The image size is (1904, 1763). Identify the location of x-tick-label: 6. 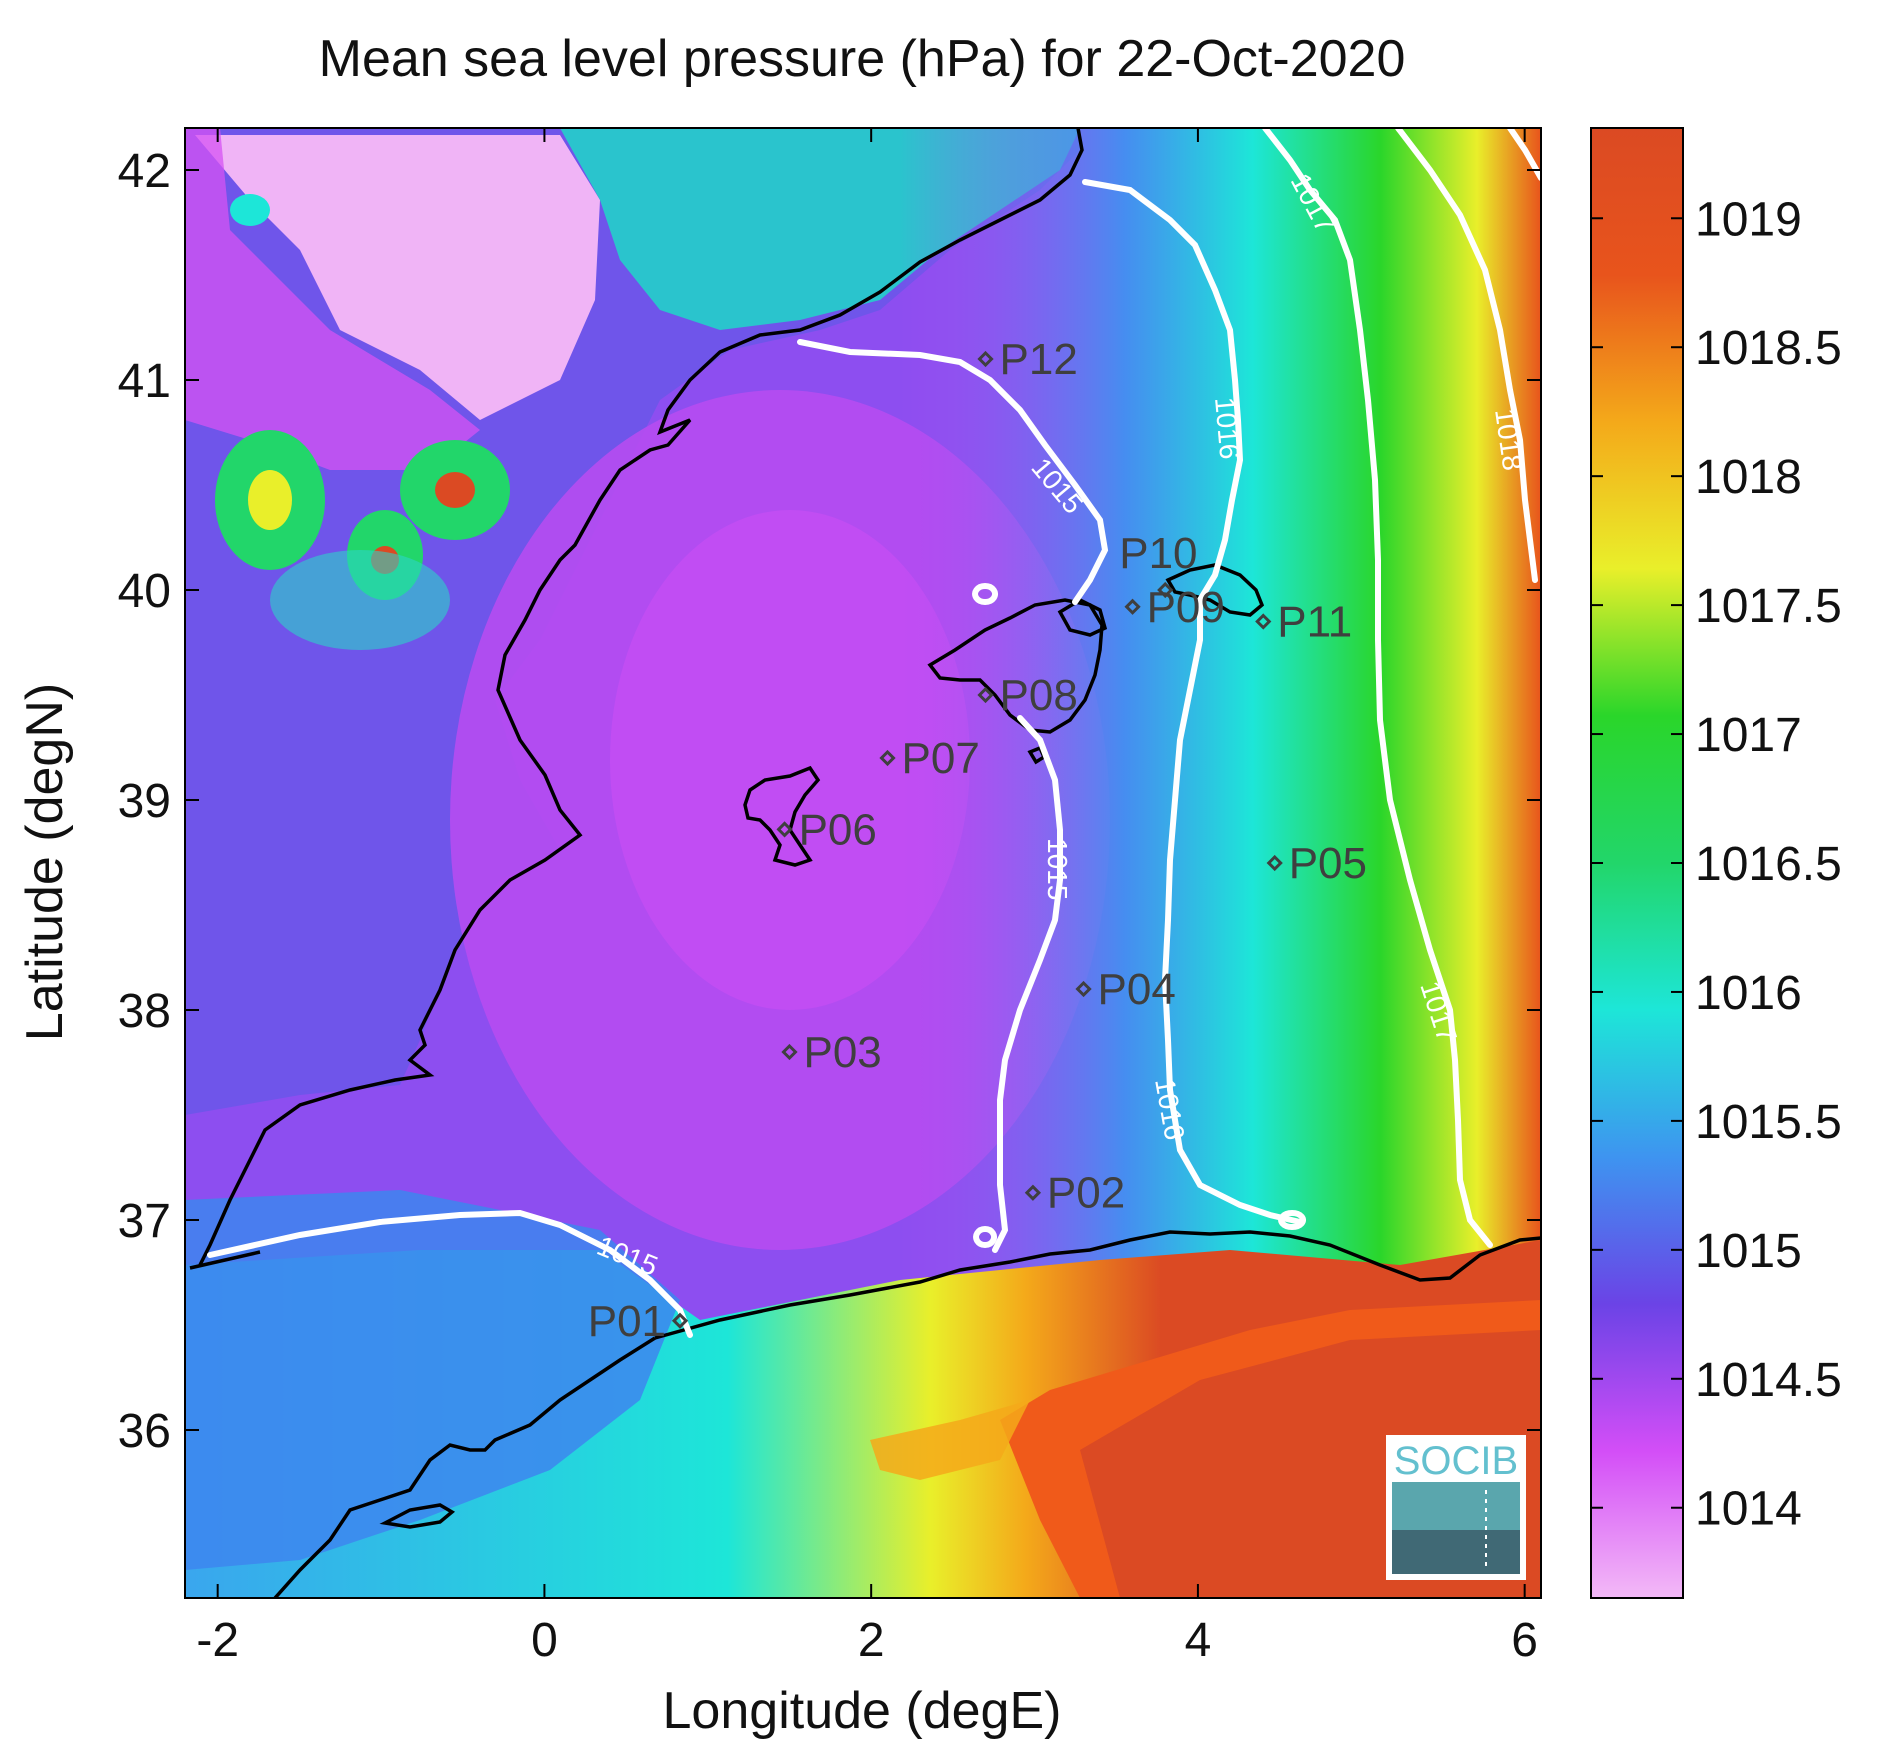
(1524, 1640).